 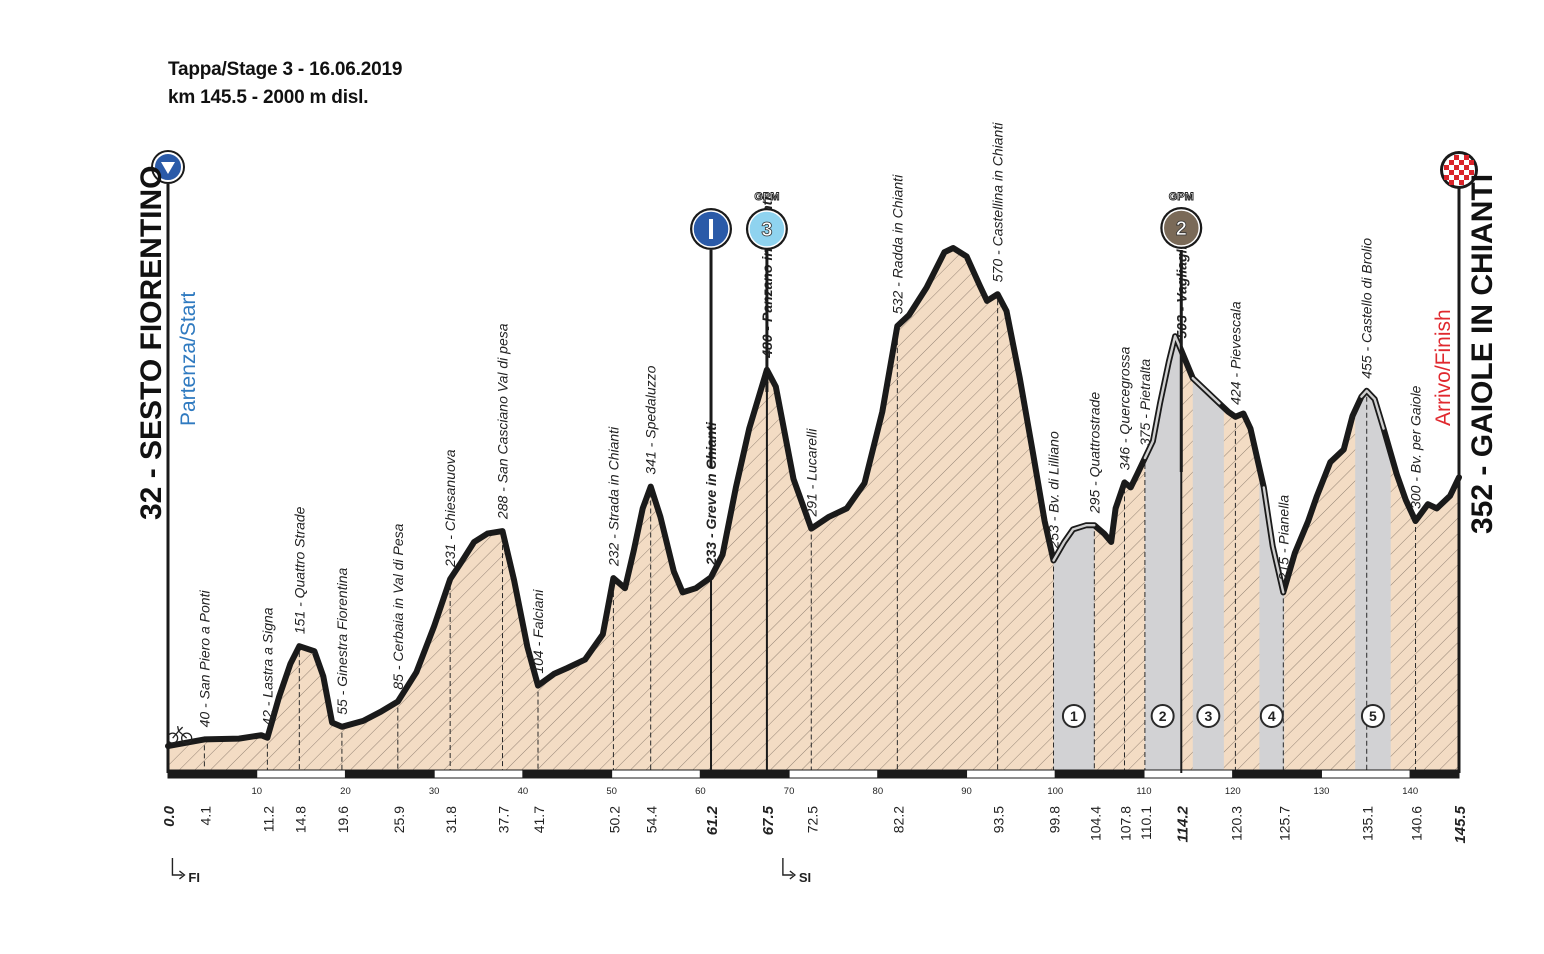 I want to click on axis-tick-50: 50, so click(x=611, y=791).